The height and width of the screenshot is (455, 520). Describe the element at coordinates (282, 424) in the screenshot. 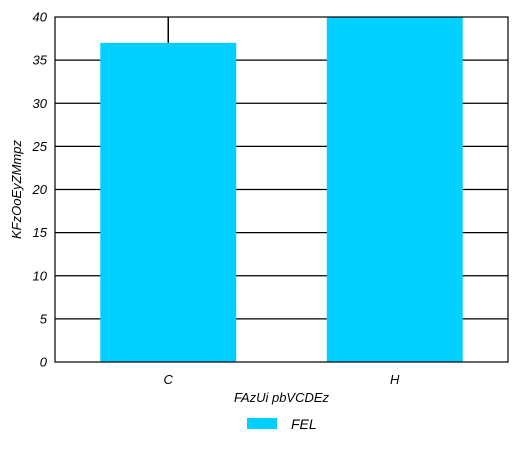

I see `legend: FEL` at that location.